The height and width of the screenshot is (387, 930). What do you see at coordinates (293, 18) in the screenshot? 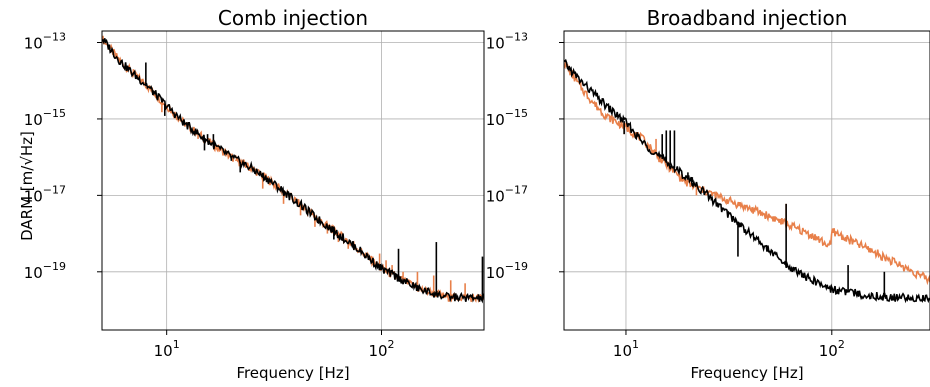
I see `panel-title: Comb injection` at bounding box center [293, 18].